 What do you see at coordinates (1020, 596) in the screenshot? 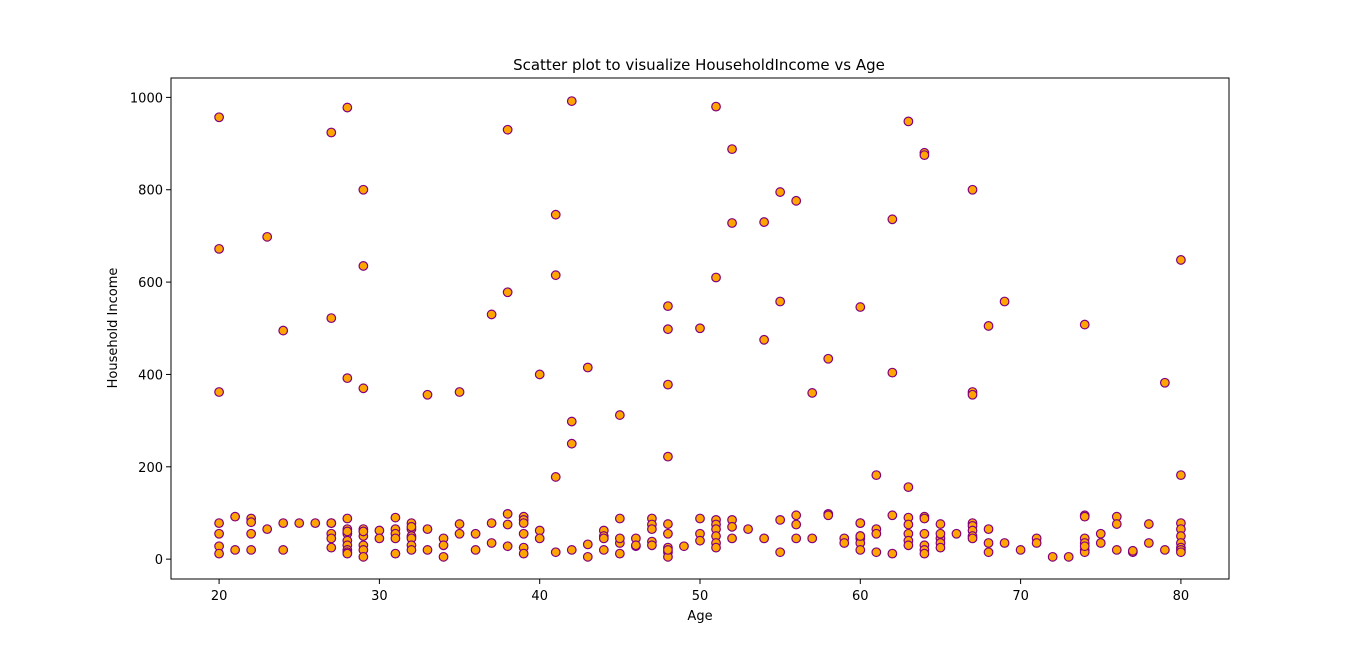
I see `x-tick-label: 70` at bounding box center [1020, 596].